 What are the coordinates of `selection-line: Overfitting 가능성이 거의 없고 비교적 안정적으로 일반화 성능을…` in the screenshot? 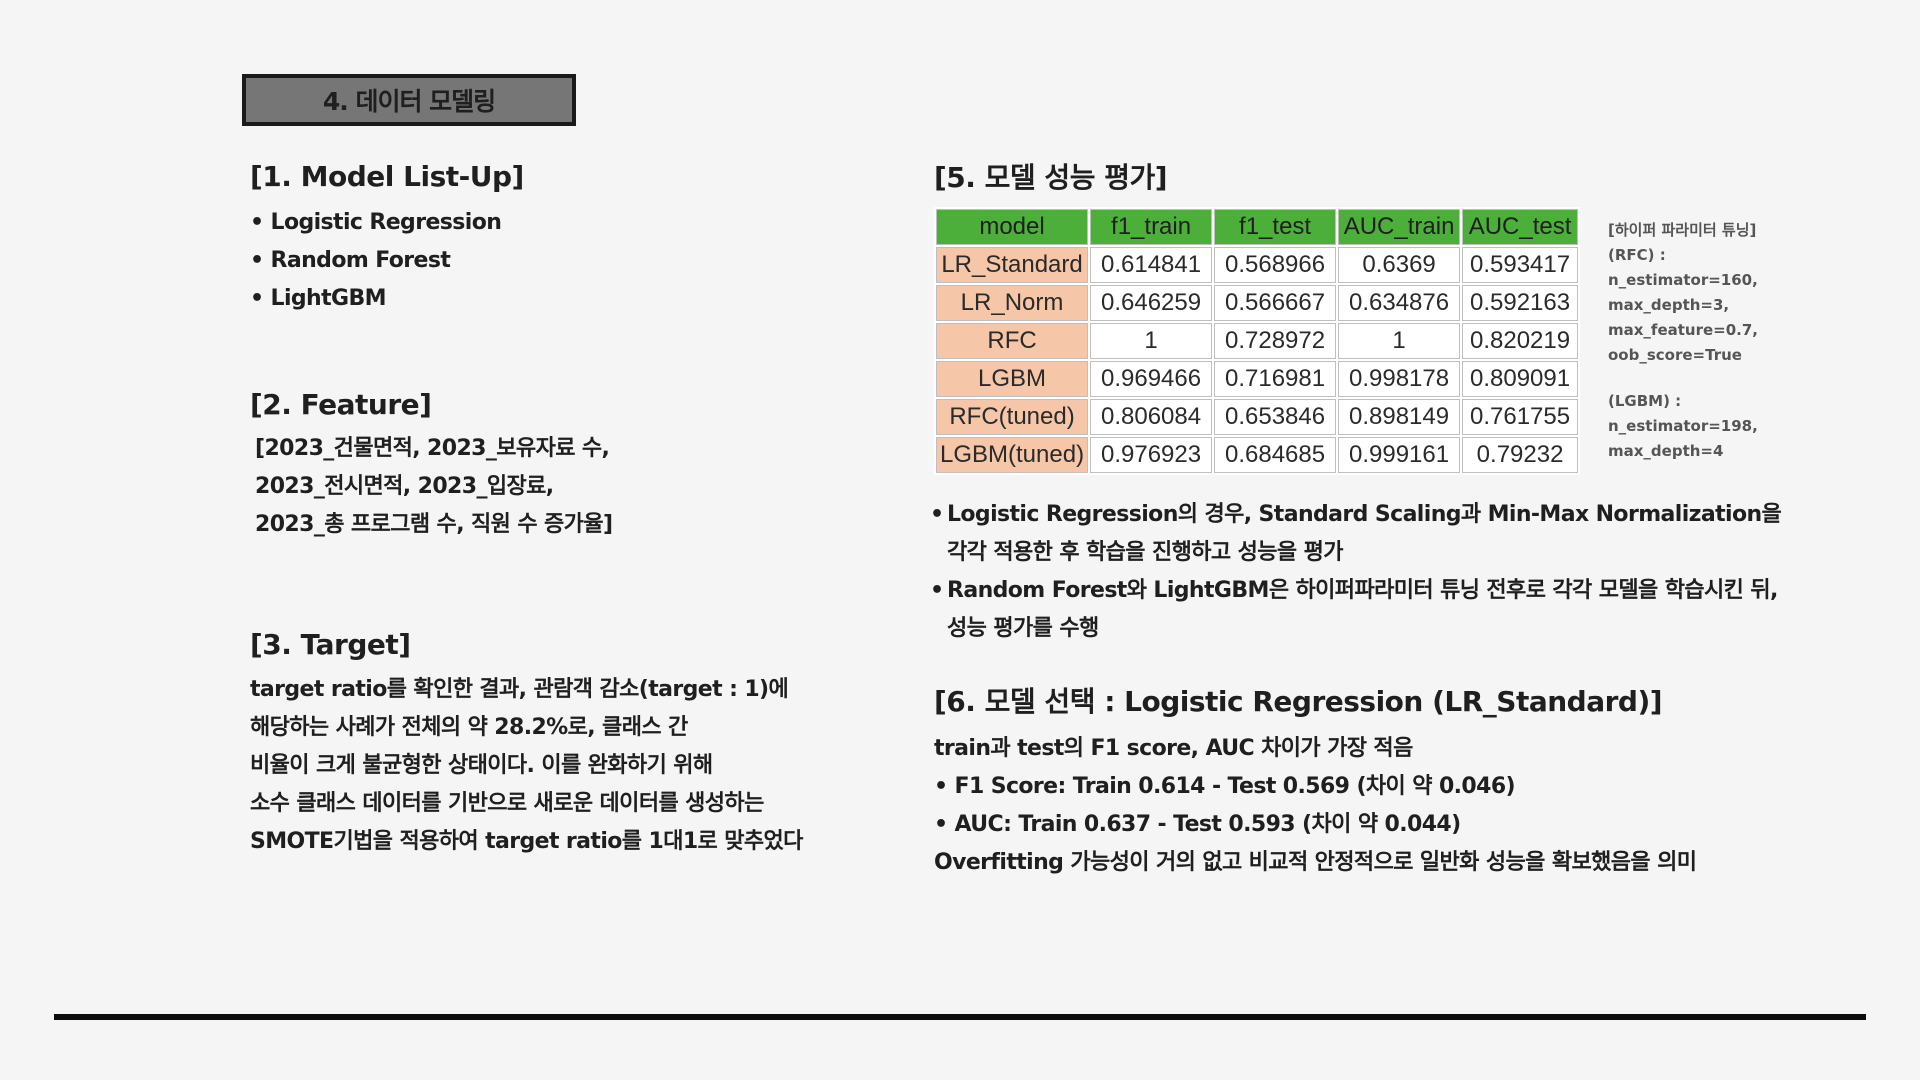 It's located at (1315, 862).